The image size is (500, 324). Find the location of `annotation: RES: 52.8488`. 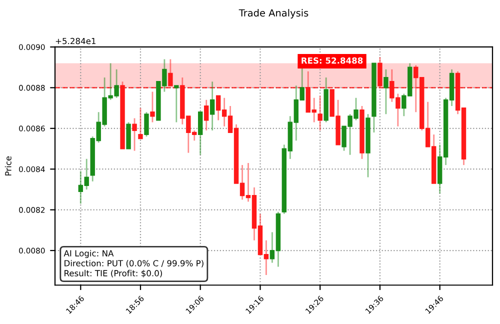

annotation: RES: 52.8488 is located at coordinates (332, 60).